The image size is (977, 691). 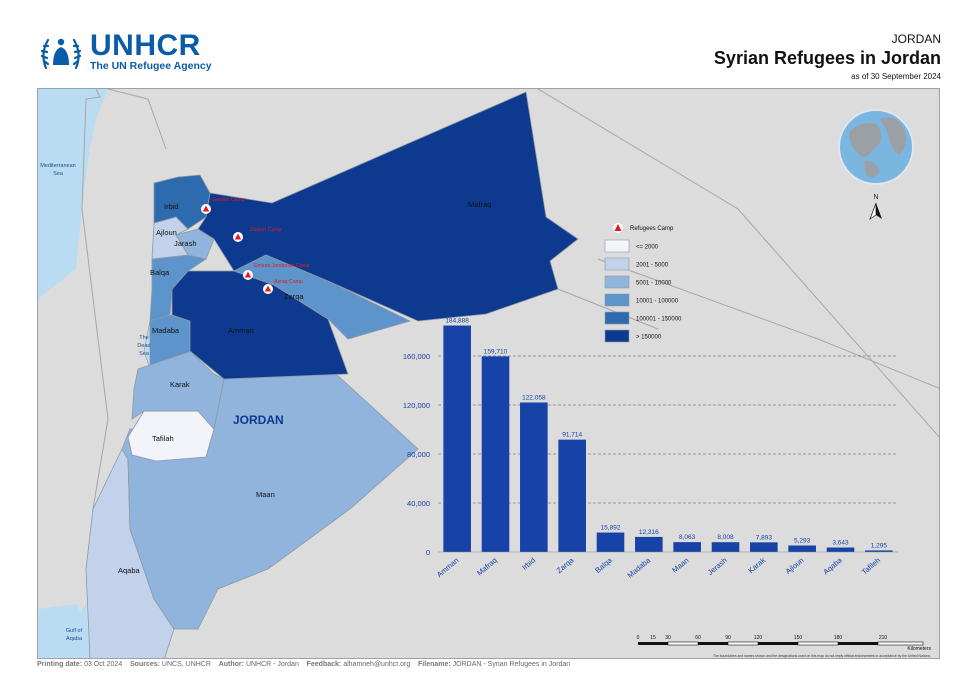 I want to click on sea-label-gulf-1: Gulf of, so click(x=74, y=631).